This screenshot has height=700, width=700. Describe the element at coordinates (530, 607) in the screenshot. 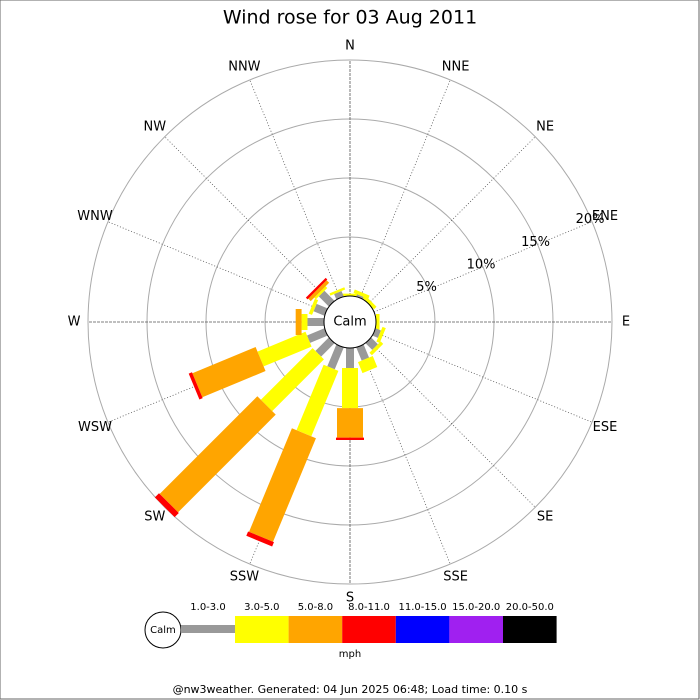

I see `legend-label: 20.0-50.0` at that location.